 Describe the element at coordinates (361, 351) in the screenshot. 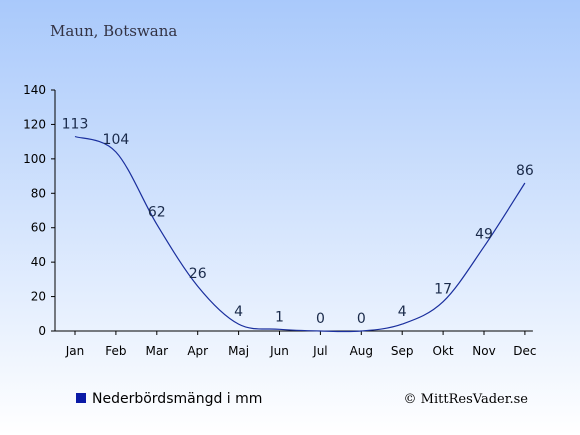

I see `x-tick-label: Aug` at that location.